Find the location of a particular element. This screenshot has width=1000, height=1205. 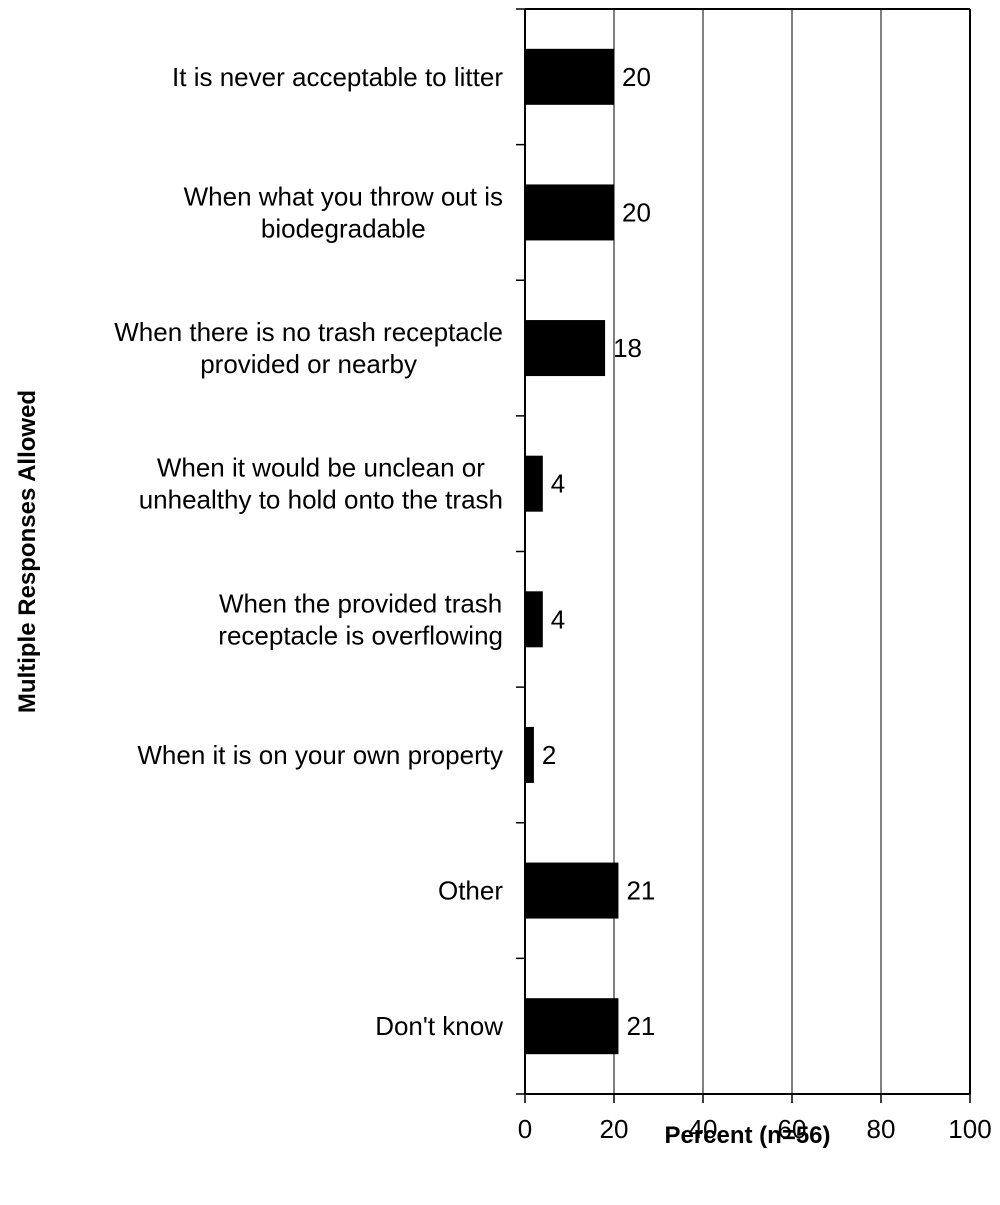

value-label-0: 20 is located at coordinates (636, 77).